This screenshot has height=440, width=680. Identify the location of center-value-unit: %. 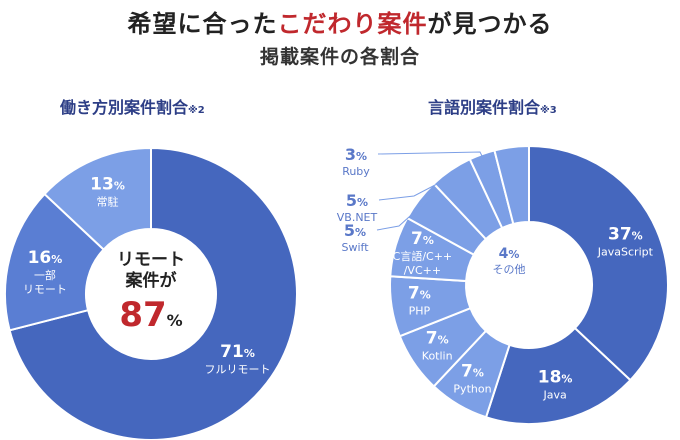
(175, 320).